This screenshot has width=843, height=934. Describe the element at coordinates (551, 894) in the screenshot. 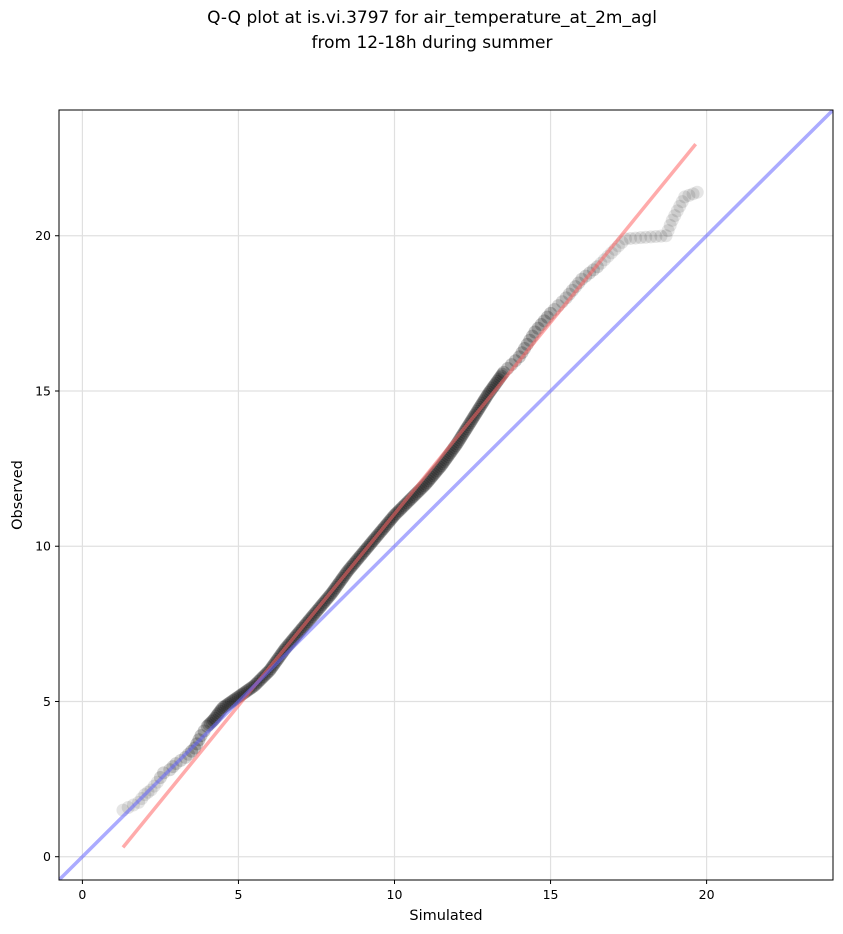

I see `x-tick-label: 15` at that location.